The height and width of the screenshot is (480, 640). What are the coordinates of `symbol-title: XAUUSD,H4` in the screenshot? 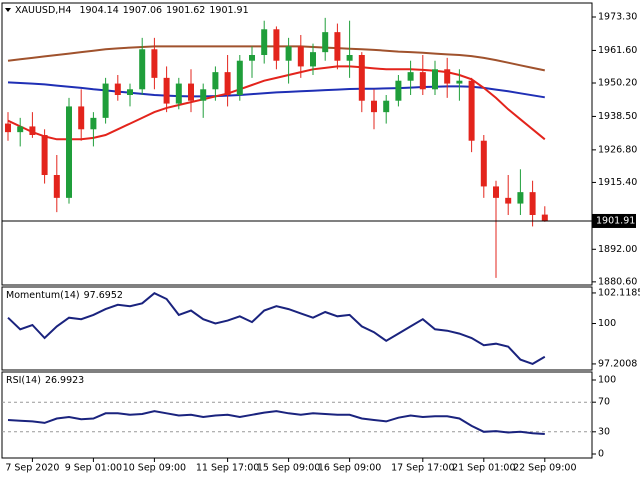 It's located at (43, 10).